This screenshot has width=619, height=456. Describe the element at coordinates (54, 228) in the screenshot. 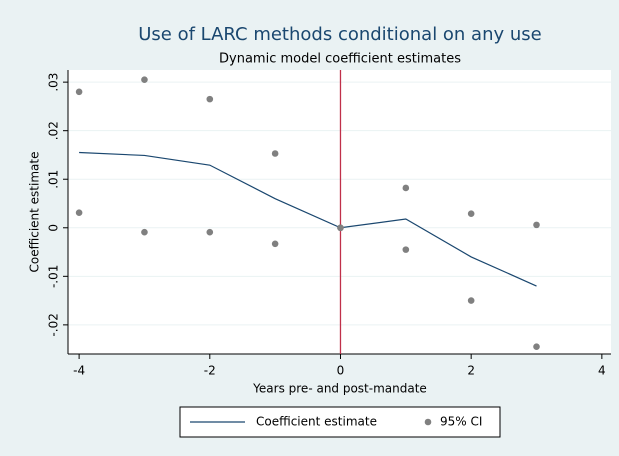

I see `y-tick-label: 0` at that location.